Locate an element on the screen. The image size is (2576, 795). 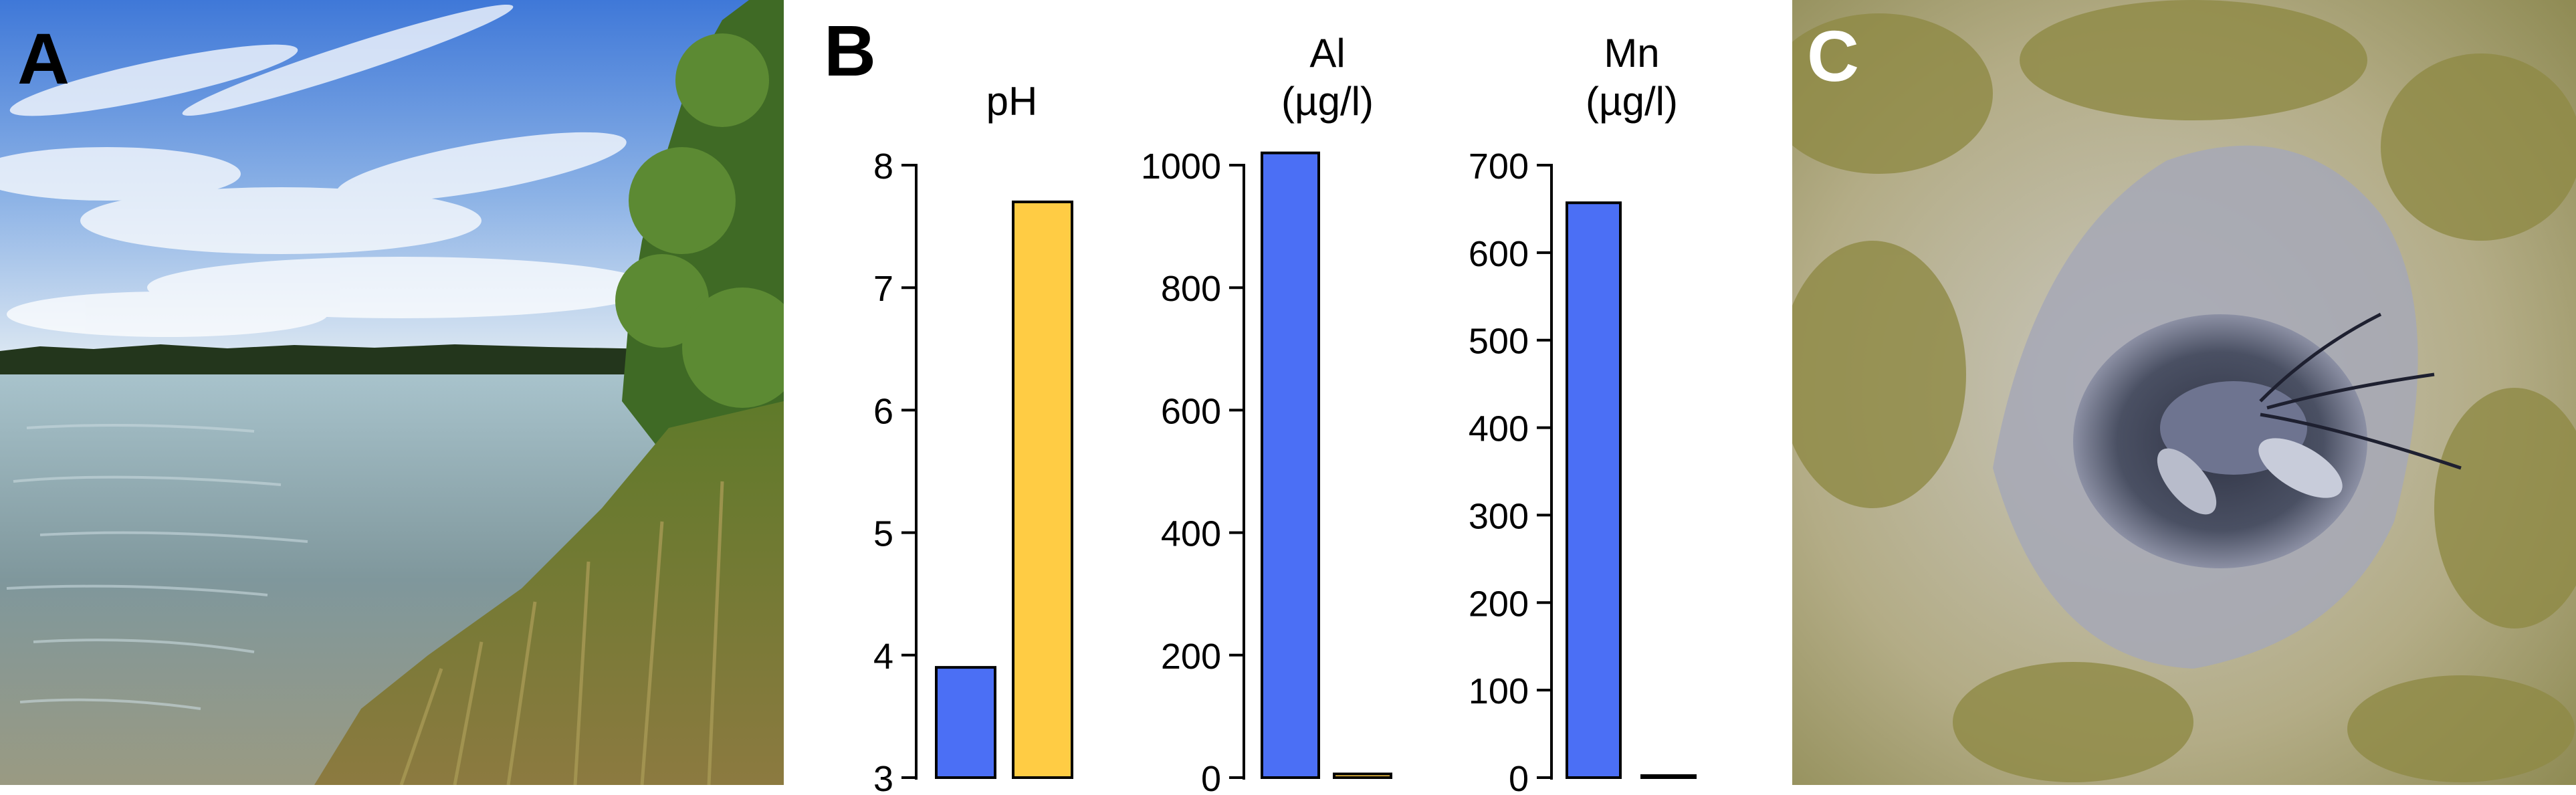
y-tick-label-2-5: 500 is located at coordinates (1499, 342).